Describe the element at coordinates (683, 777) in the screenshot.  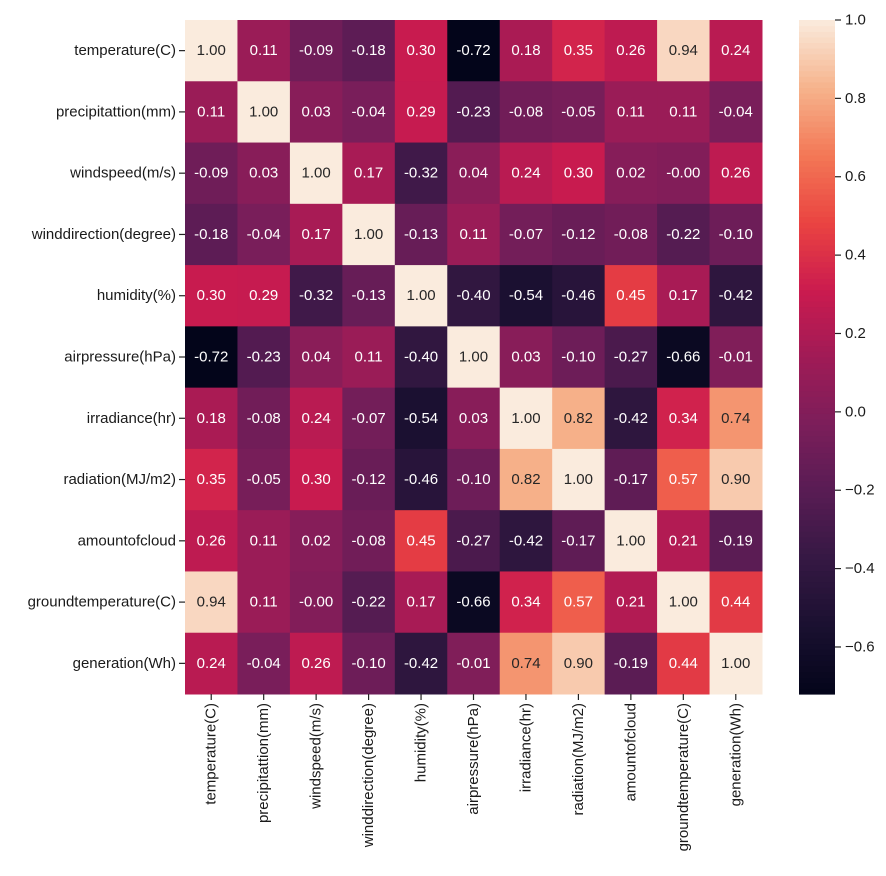
I see `x-tick-label: groundtemperature(C)` at that location.